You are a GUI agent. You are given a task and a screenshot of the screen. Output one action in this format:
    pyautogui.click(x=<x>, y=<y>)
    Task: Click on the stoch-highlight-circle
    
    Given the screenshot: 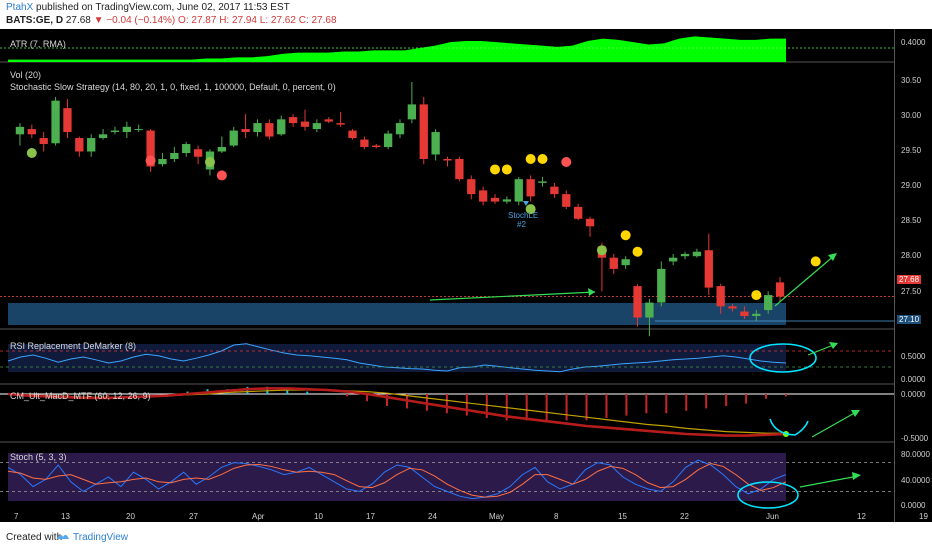 What is the action you would take?
    pyautogui.click(x=768, y=495)
    